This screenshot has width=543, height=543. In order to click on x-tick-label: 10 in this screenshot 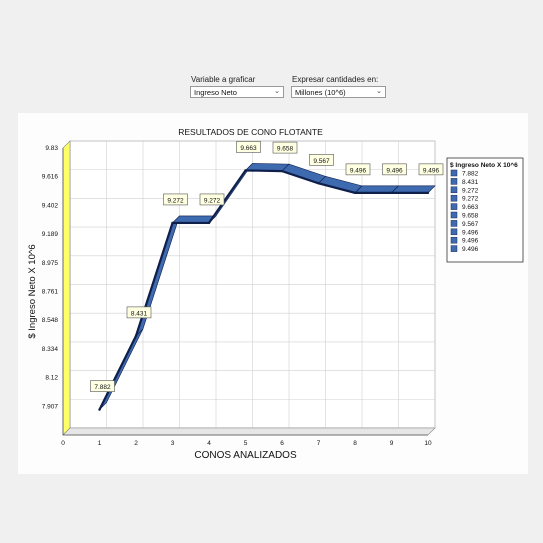, I will do `click(428, 443)`.